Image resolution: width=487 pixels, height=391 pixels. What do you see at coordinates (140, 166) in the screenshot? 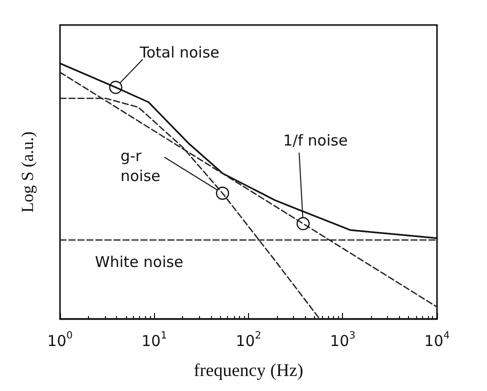
I see `annotation: g-r noise` at bounding box center [140, 166].